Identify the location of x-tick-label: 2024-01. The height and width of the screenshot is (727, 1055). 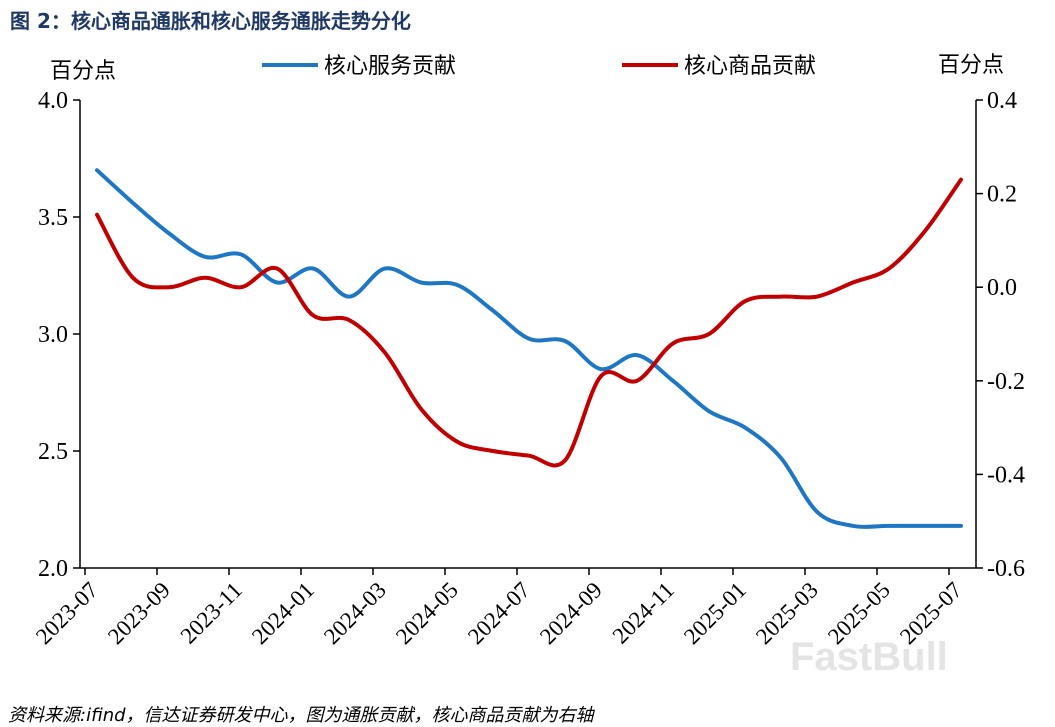
(283, 613).